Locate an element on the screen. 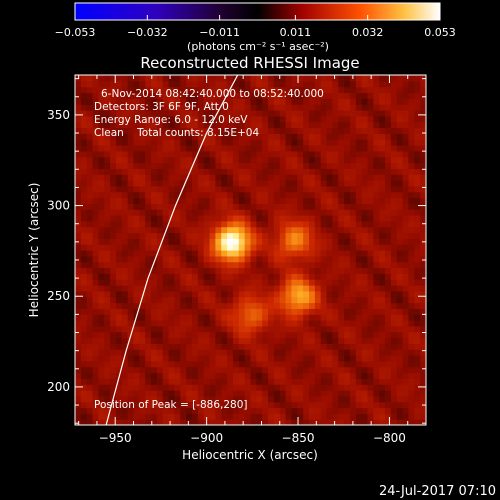 This screenshot has width=500, height=500. x-axis-label: Heliocentric X (arcsec) is located at coordinates (250, 455).